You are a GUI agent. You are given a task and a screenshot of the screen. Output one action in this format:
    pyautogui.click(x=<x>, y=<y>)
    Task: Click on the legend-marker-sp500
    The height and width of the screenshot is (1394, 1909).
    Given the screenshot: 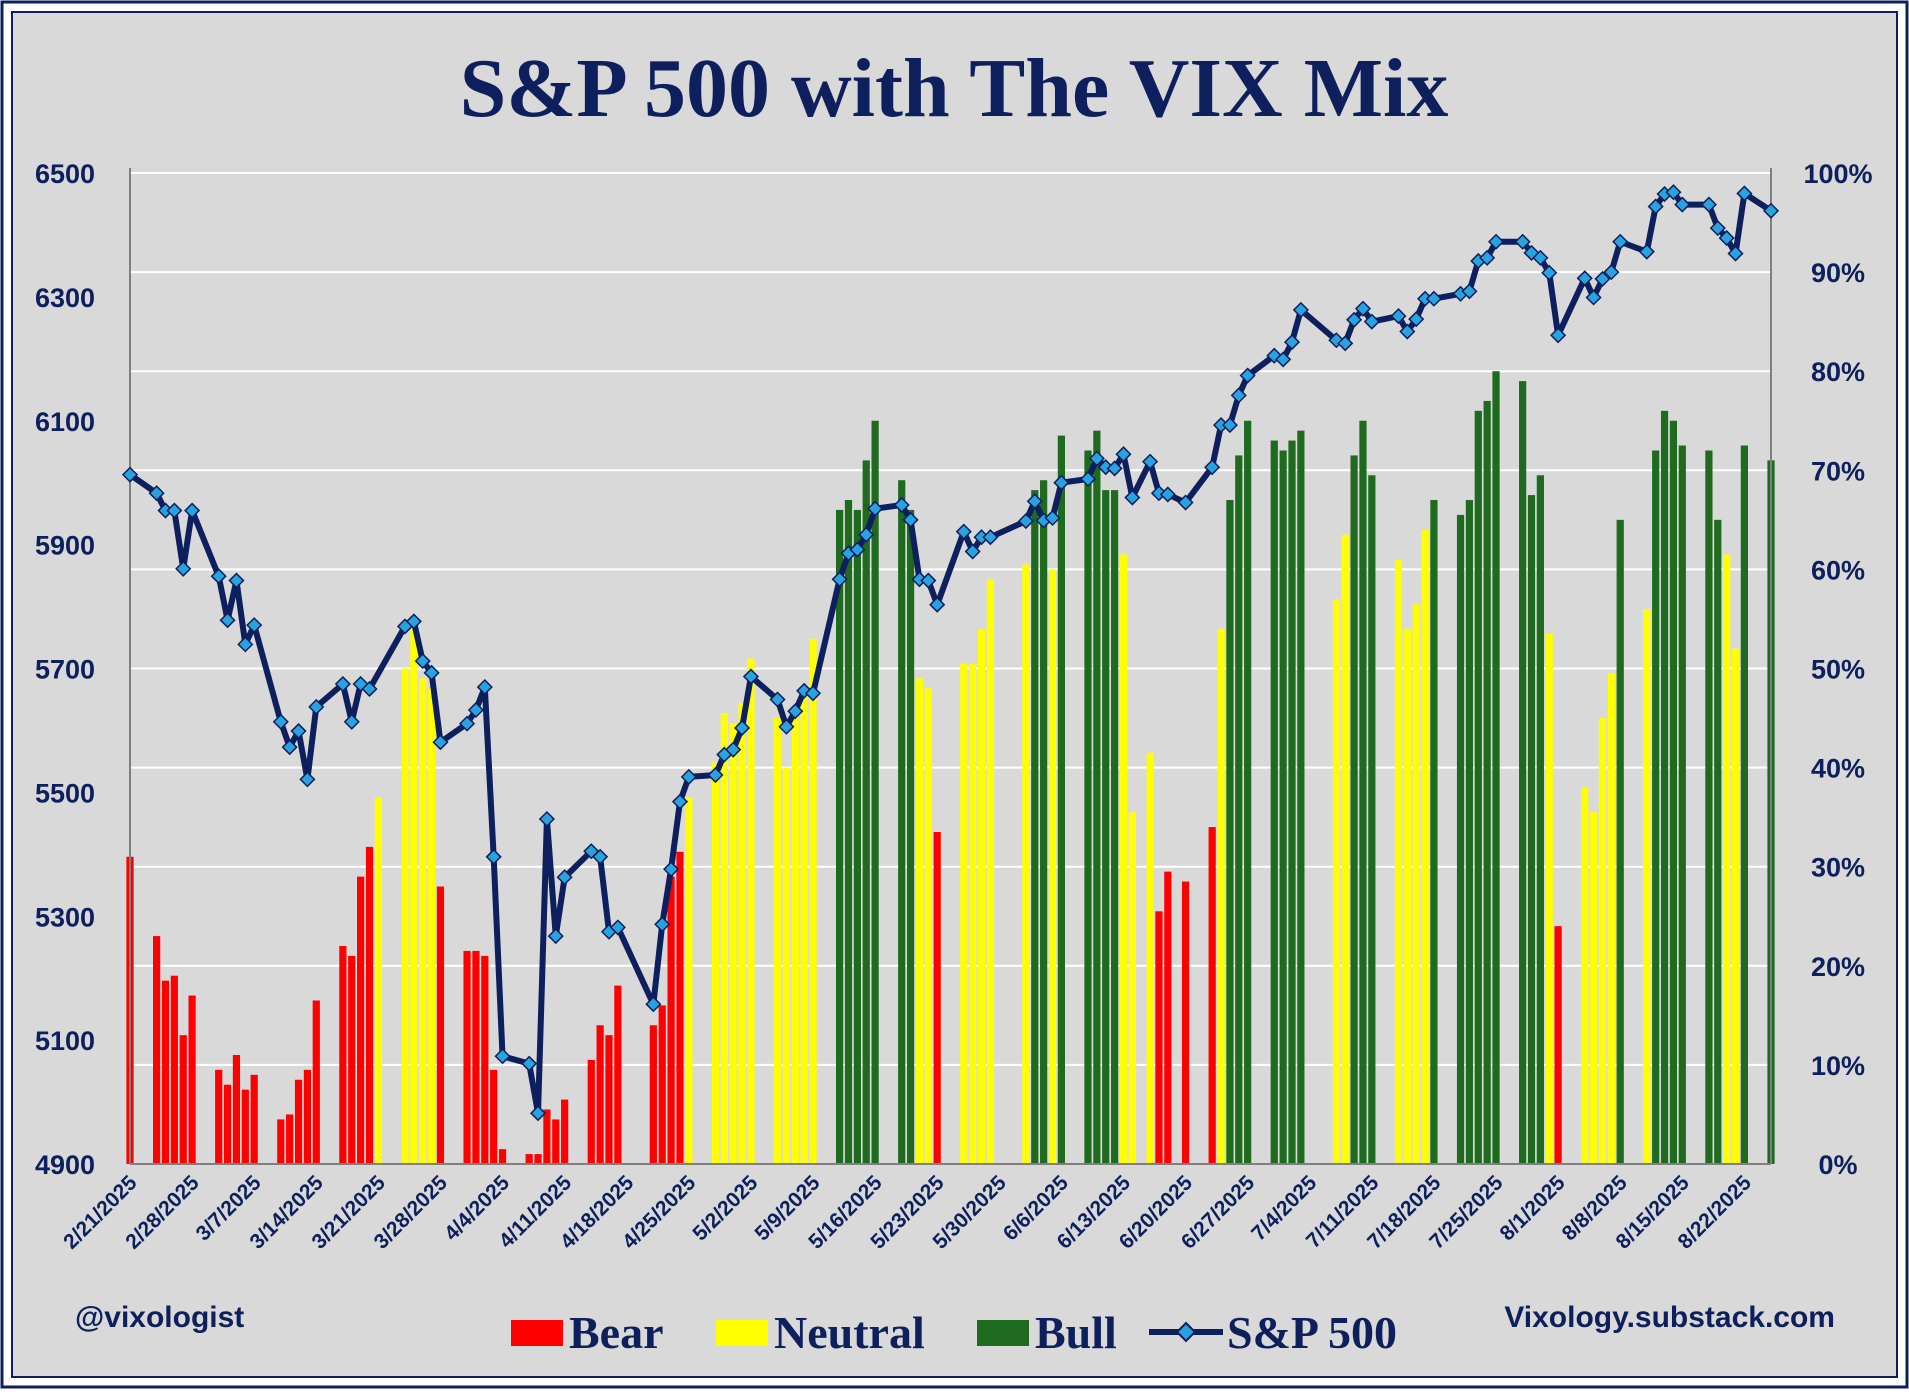 What is the action you would take?
    pyautogui.click(x=1186, y=1332)
    